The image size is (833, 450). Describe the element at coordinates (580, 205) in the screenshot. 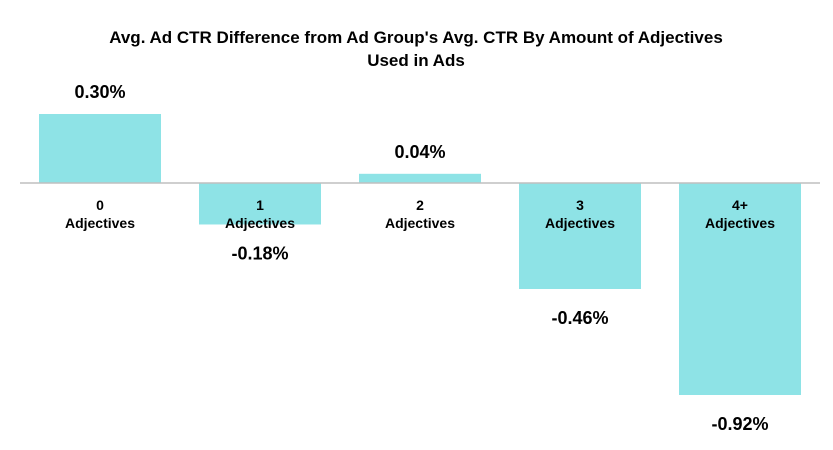

I see `category-label-3-line-1: 3` at that location.